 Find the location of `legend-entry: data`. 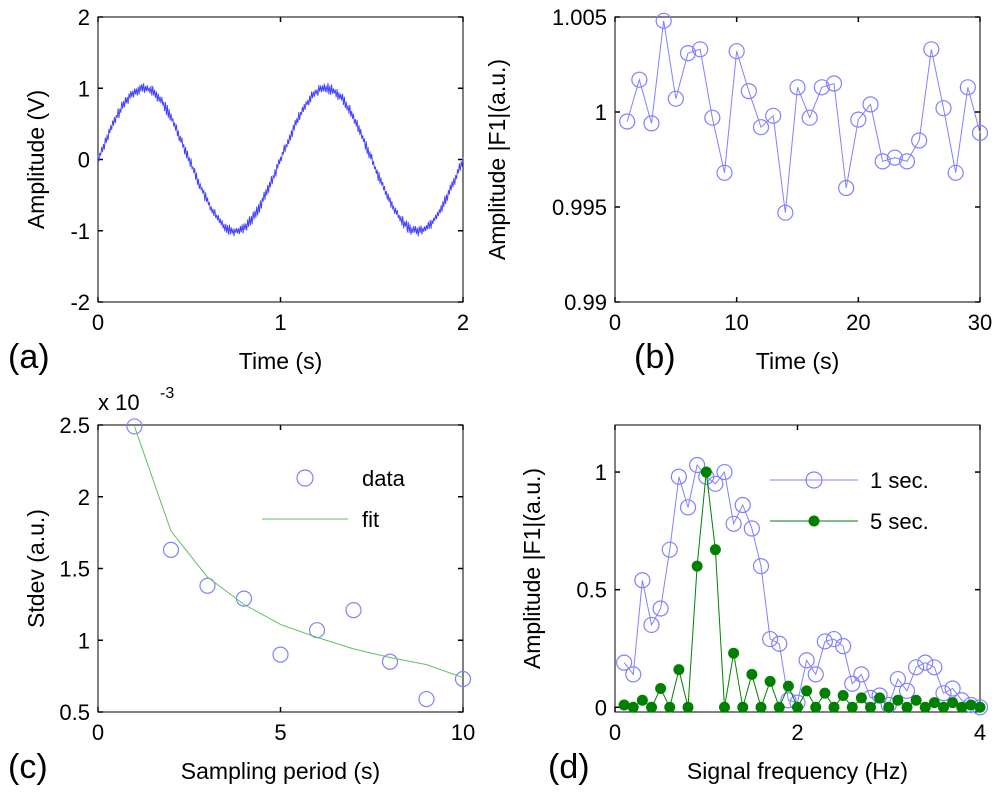

legend-entry: data is located at coordinates (351, 478).